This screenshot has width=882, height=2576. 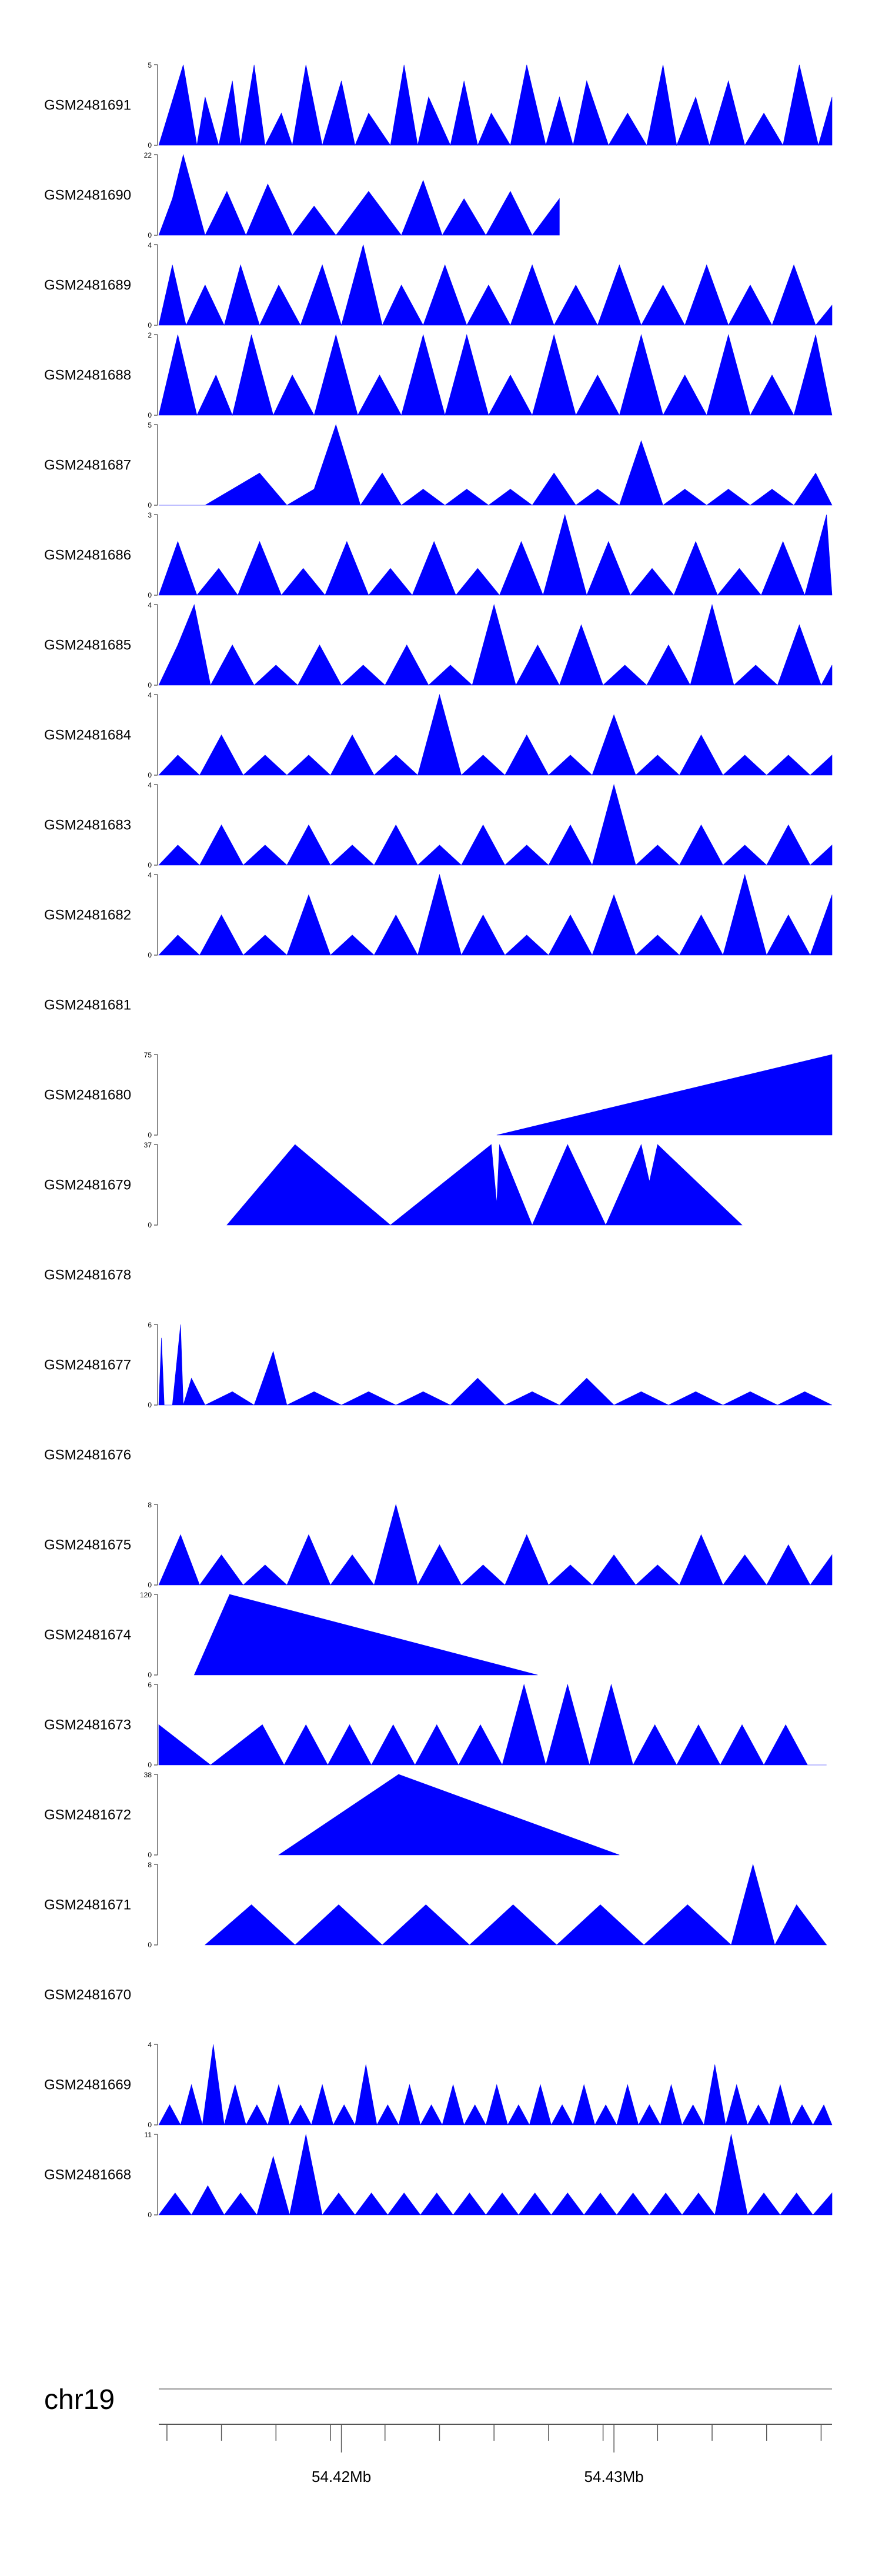 What do you see at coordinates (478, 2454) in the screenshot?
I see `major-ticks: 54.42Mb 54.43Mb` at bounding box center [478, 2454].